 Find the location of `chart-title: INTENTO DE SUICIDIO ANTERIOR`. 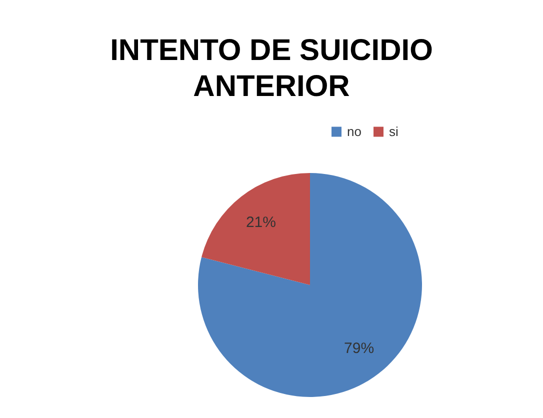

chart-title: INTENTO DE SUICIDIO ANTERIOR is located at coordinates (271, 68).